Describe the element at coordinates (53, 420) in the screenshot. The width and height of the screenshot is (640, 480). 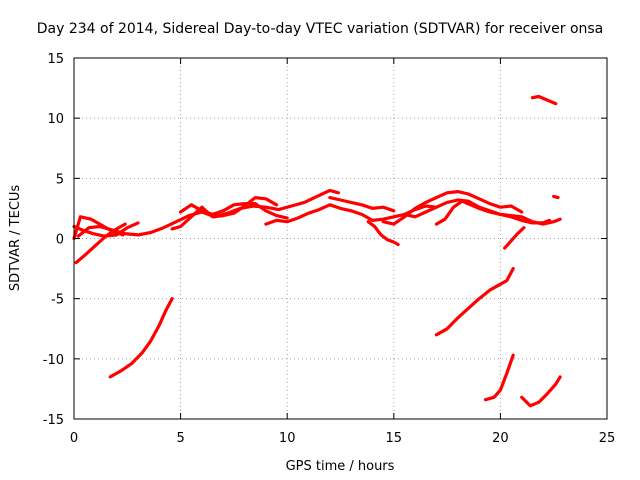
I see `y-tick-label: -15` at that location.